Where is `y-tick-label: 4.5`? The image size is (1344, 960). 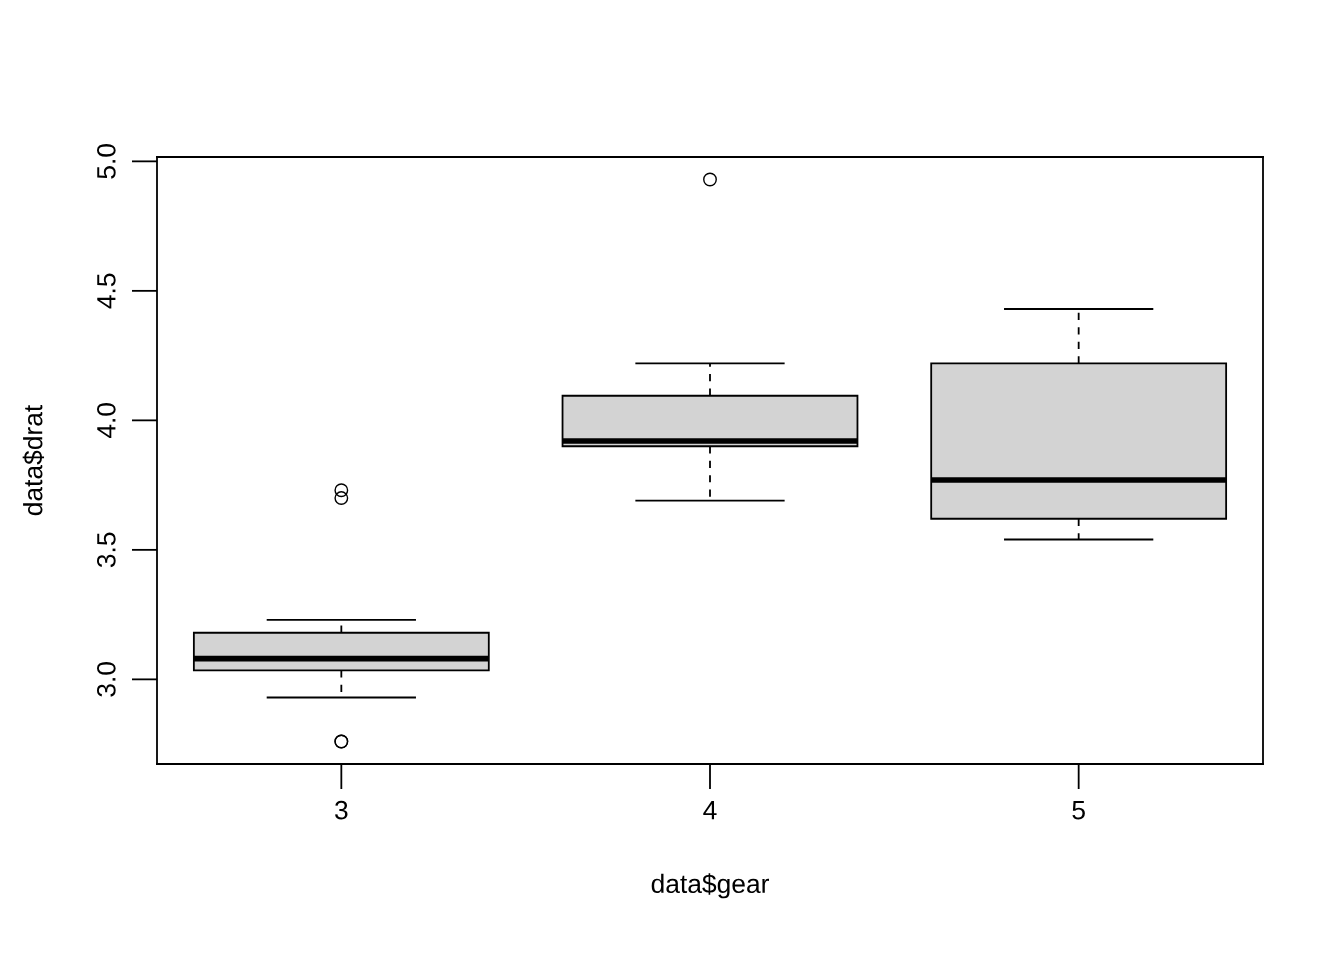
y-tick-label: 4.5 is located at coordinates (106, 291).